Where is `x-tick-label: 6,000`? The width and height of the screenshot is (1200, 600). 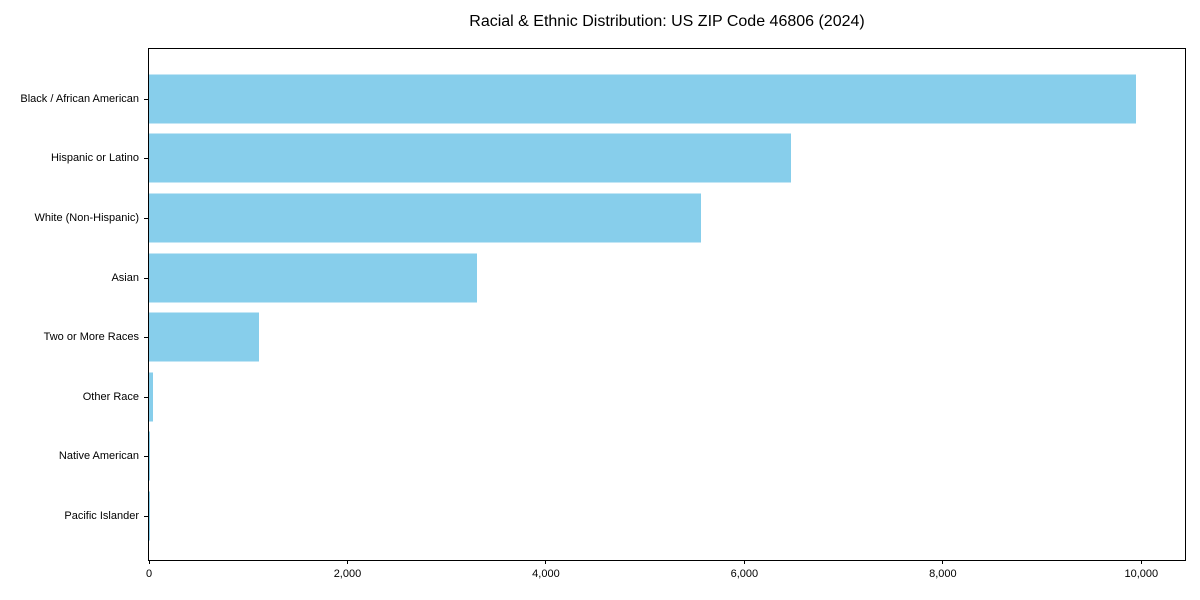
x-tick-label: 6,000 is located at coordinates (744, 574).